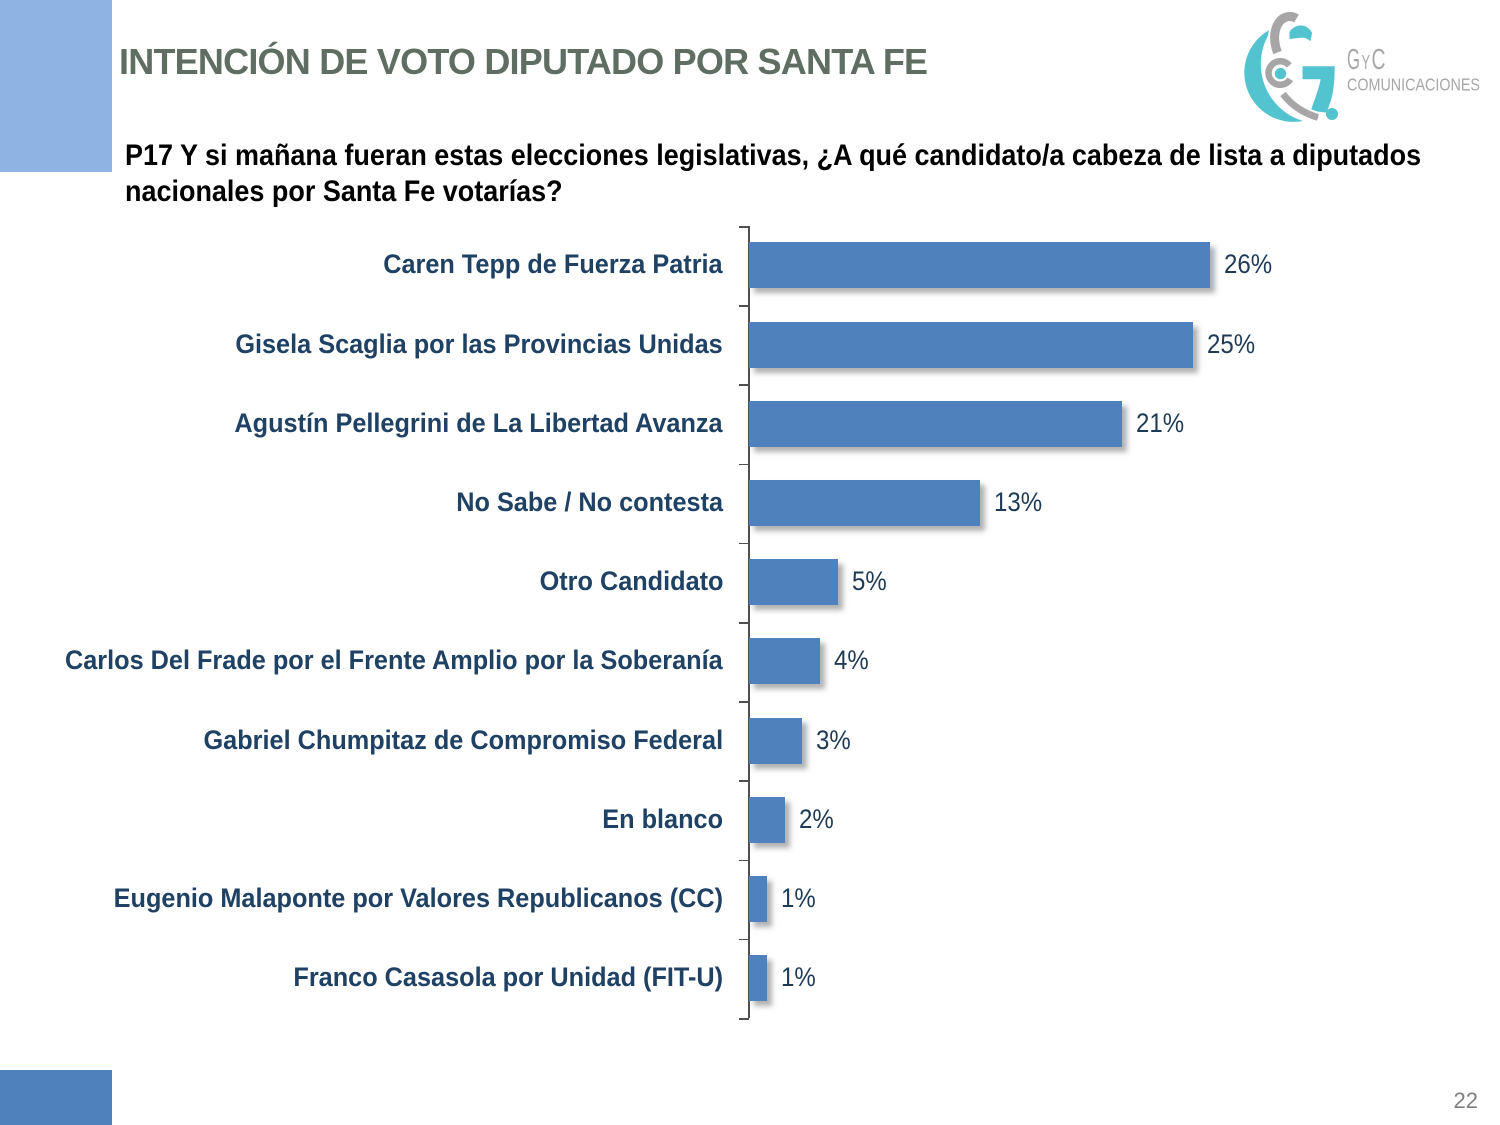  Describe the element at coordinates (1366, 63) in the screenshot. I see `svg-text: Y` at that location.